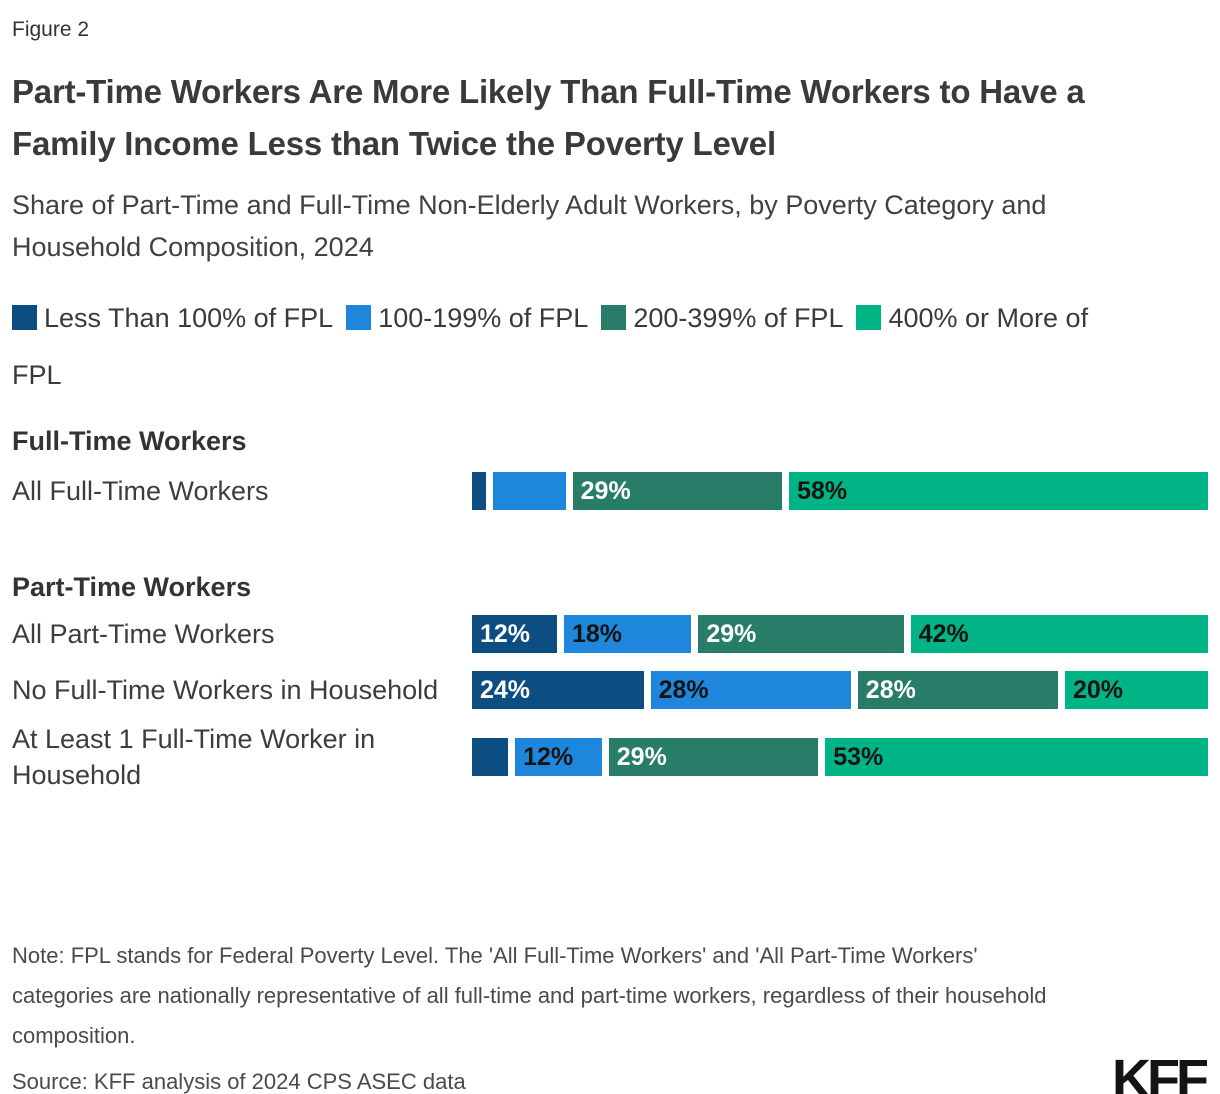  Describe the element at coordinates (225, 690) in the screenshot. I see `row-label-text: No Full-Time Workers in Household` at that location.